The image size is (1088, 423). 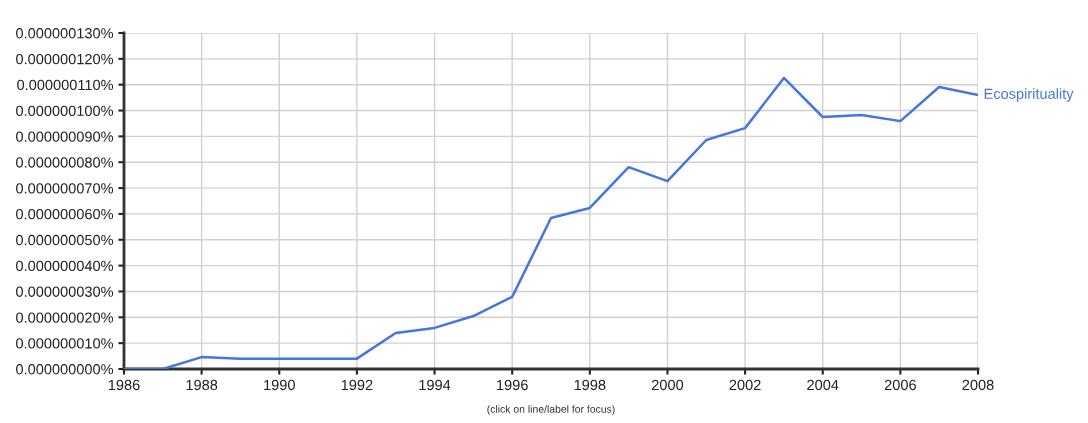 I want to click on y-tick-label: 0.000000130%, so click(x=65, y=33).